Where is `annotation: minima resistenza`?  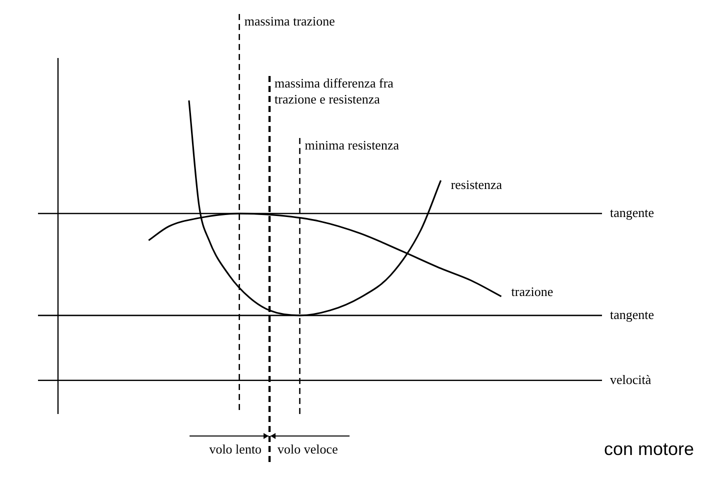
annotation: minima resistenza is located at coordinates (352, 144).